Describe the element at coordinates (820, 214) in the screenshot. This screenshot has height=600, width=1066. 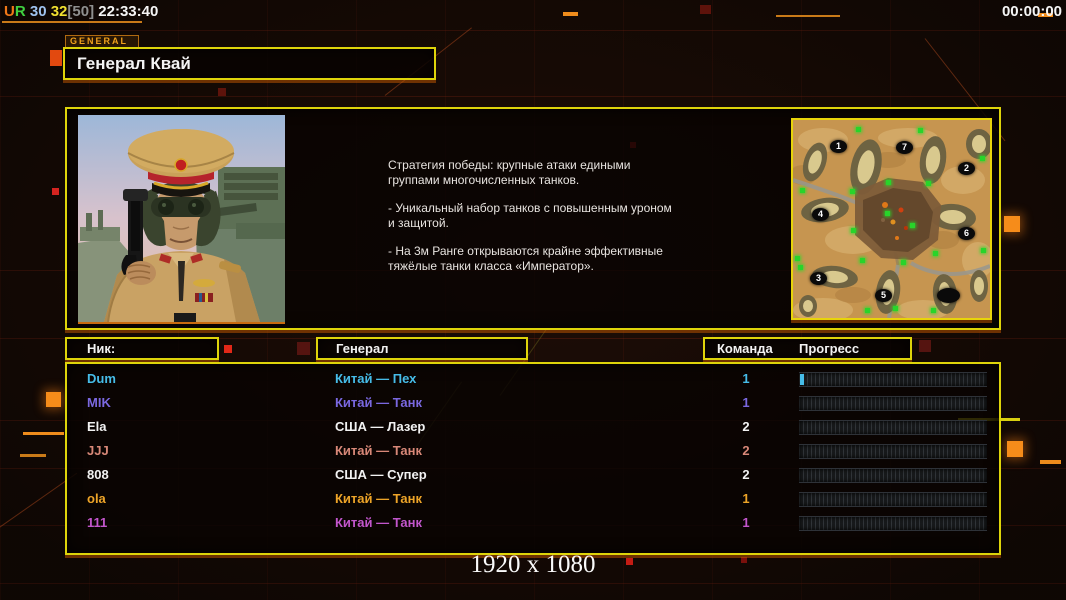
I see `minimap-spawn-point: 4` at that location.